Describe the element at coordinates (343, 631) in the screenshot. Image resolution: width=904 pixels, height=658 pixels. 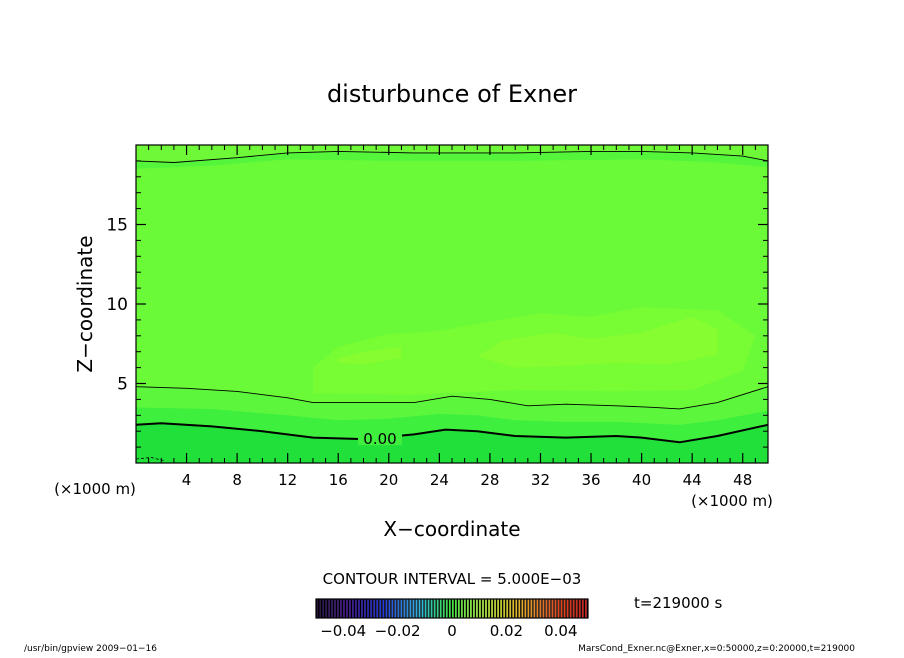
I see `colorbar-tick-label: −0.04` at that location.